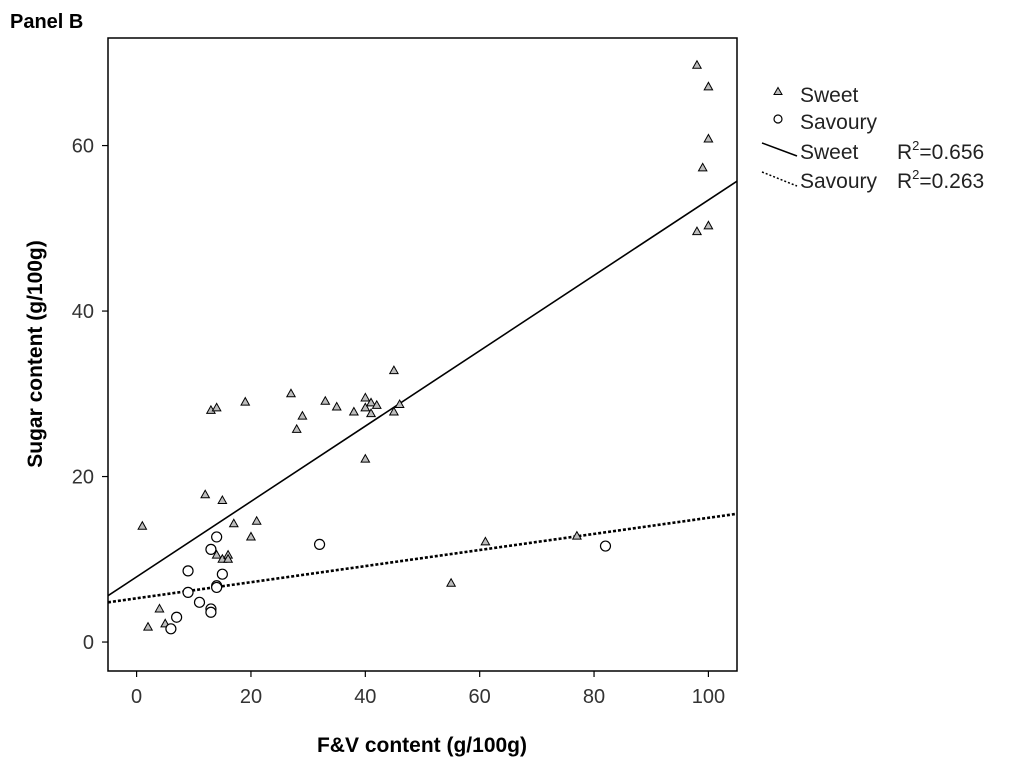  What do you see at coordinates (480, 697) in the screenshot?
I see `x-tick-label: 60` at bounding box center [480, 697].